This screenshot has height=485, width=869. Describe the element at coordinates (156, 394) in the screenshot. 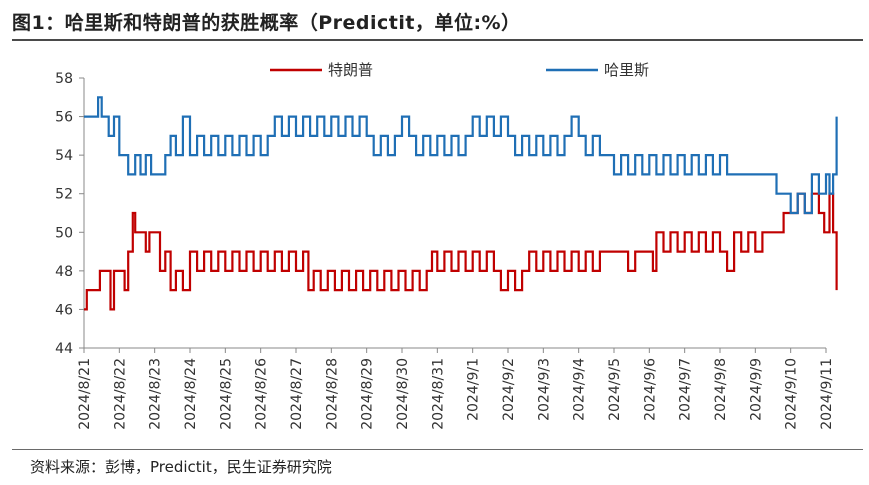

I see `x-tick-label: 2024/8/23` at that location.